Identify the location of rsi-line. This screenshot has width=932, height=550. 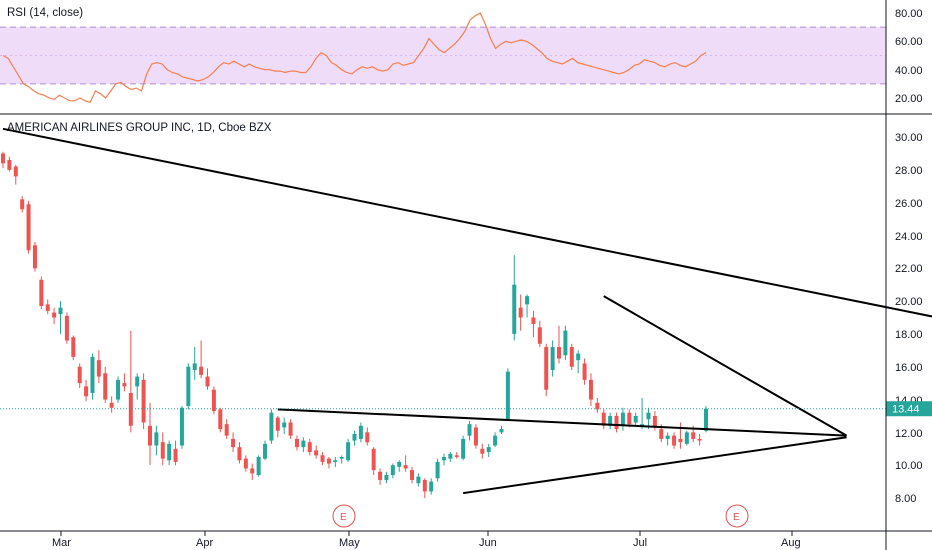
(354, 58).